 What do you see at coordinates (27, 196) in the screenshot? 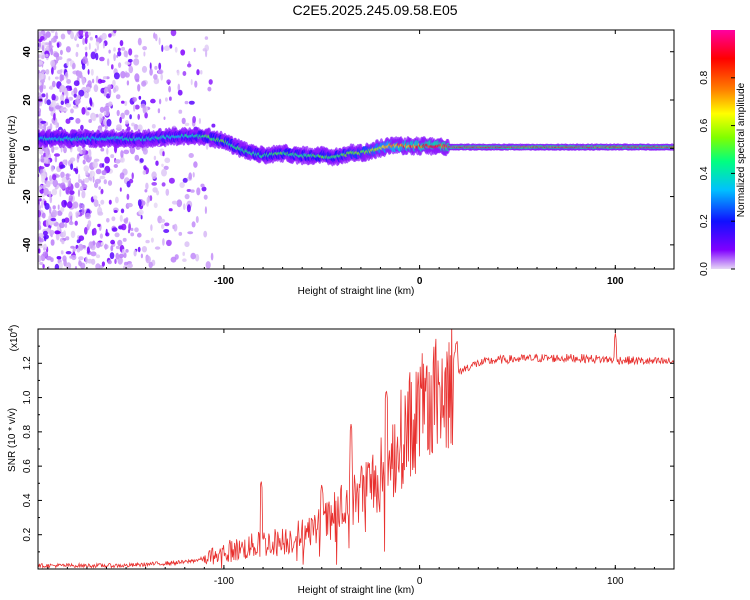
I see `y-tick-label: -20` at bounding box center [27, 196].